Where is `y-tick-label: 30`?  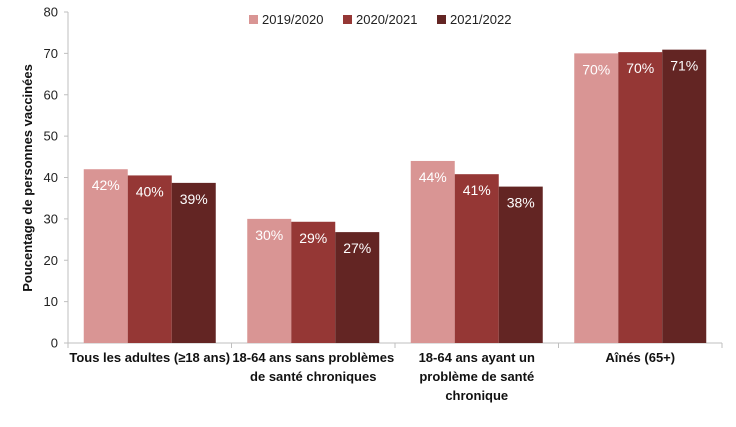
y-tick-label: 30 is located at coordinates (51, 218).